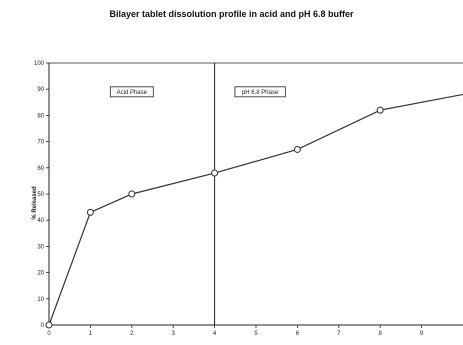 This screenshot has height=345, width=463. I want to click on y-tick-label: 80, so click(40, 116).